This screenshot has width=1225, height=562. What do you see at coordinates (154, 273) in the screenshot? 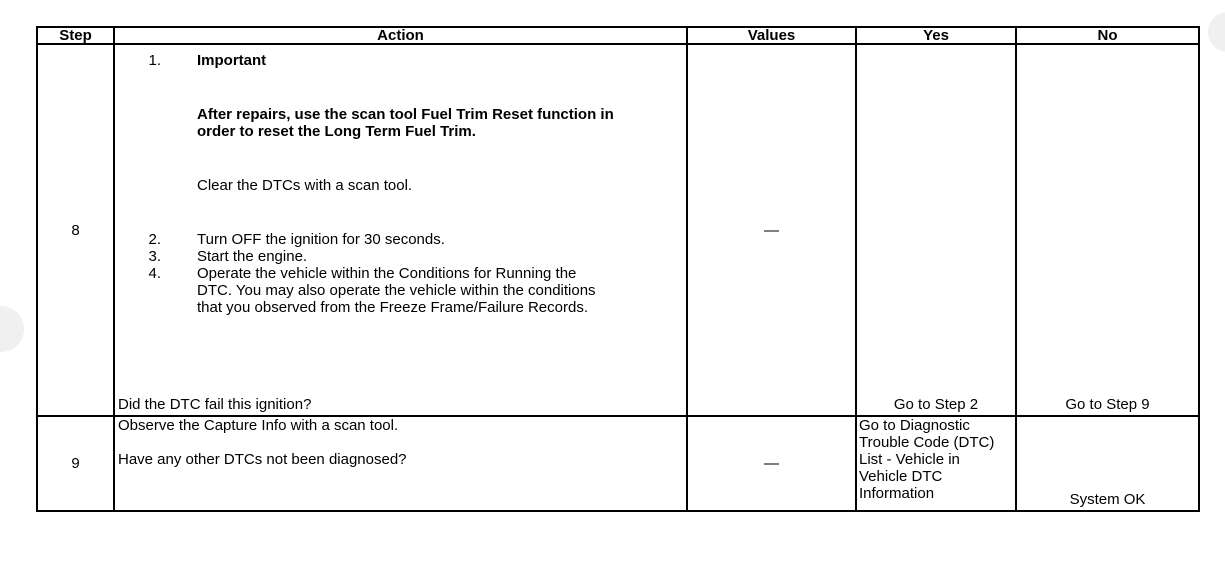
I see `item-number: 4.` at bounding box center [154, 273].